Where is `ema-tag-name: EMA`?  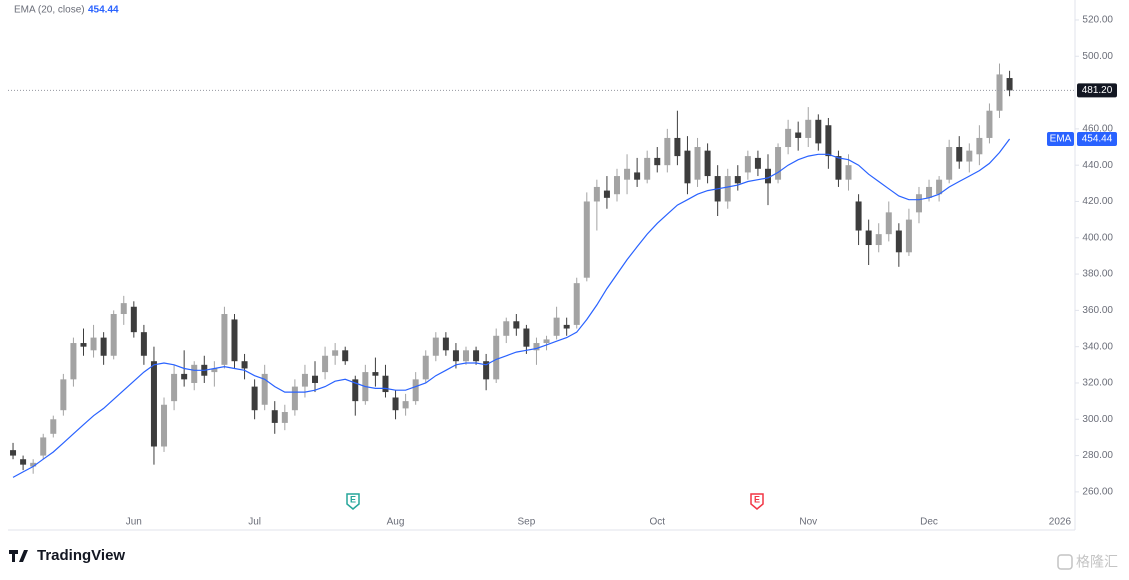 ema-tag-name: EMA is located at coordinates (1061, 139).